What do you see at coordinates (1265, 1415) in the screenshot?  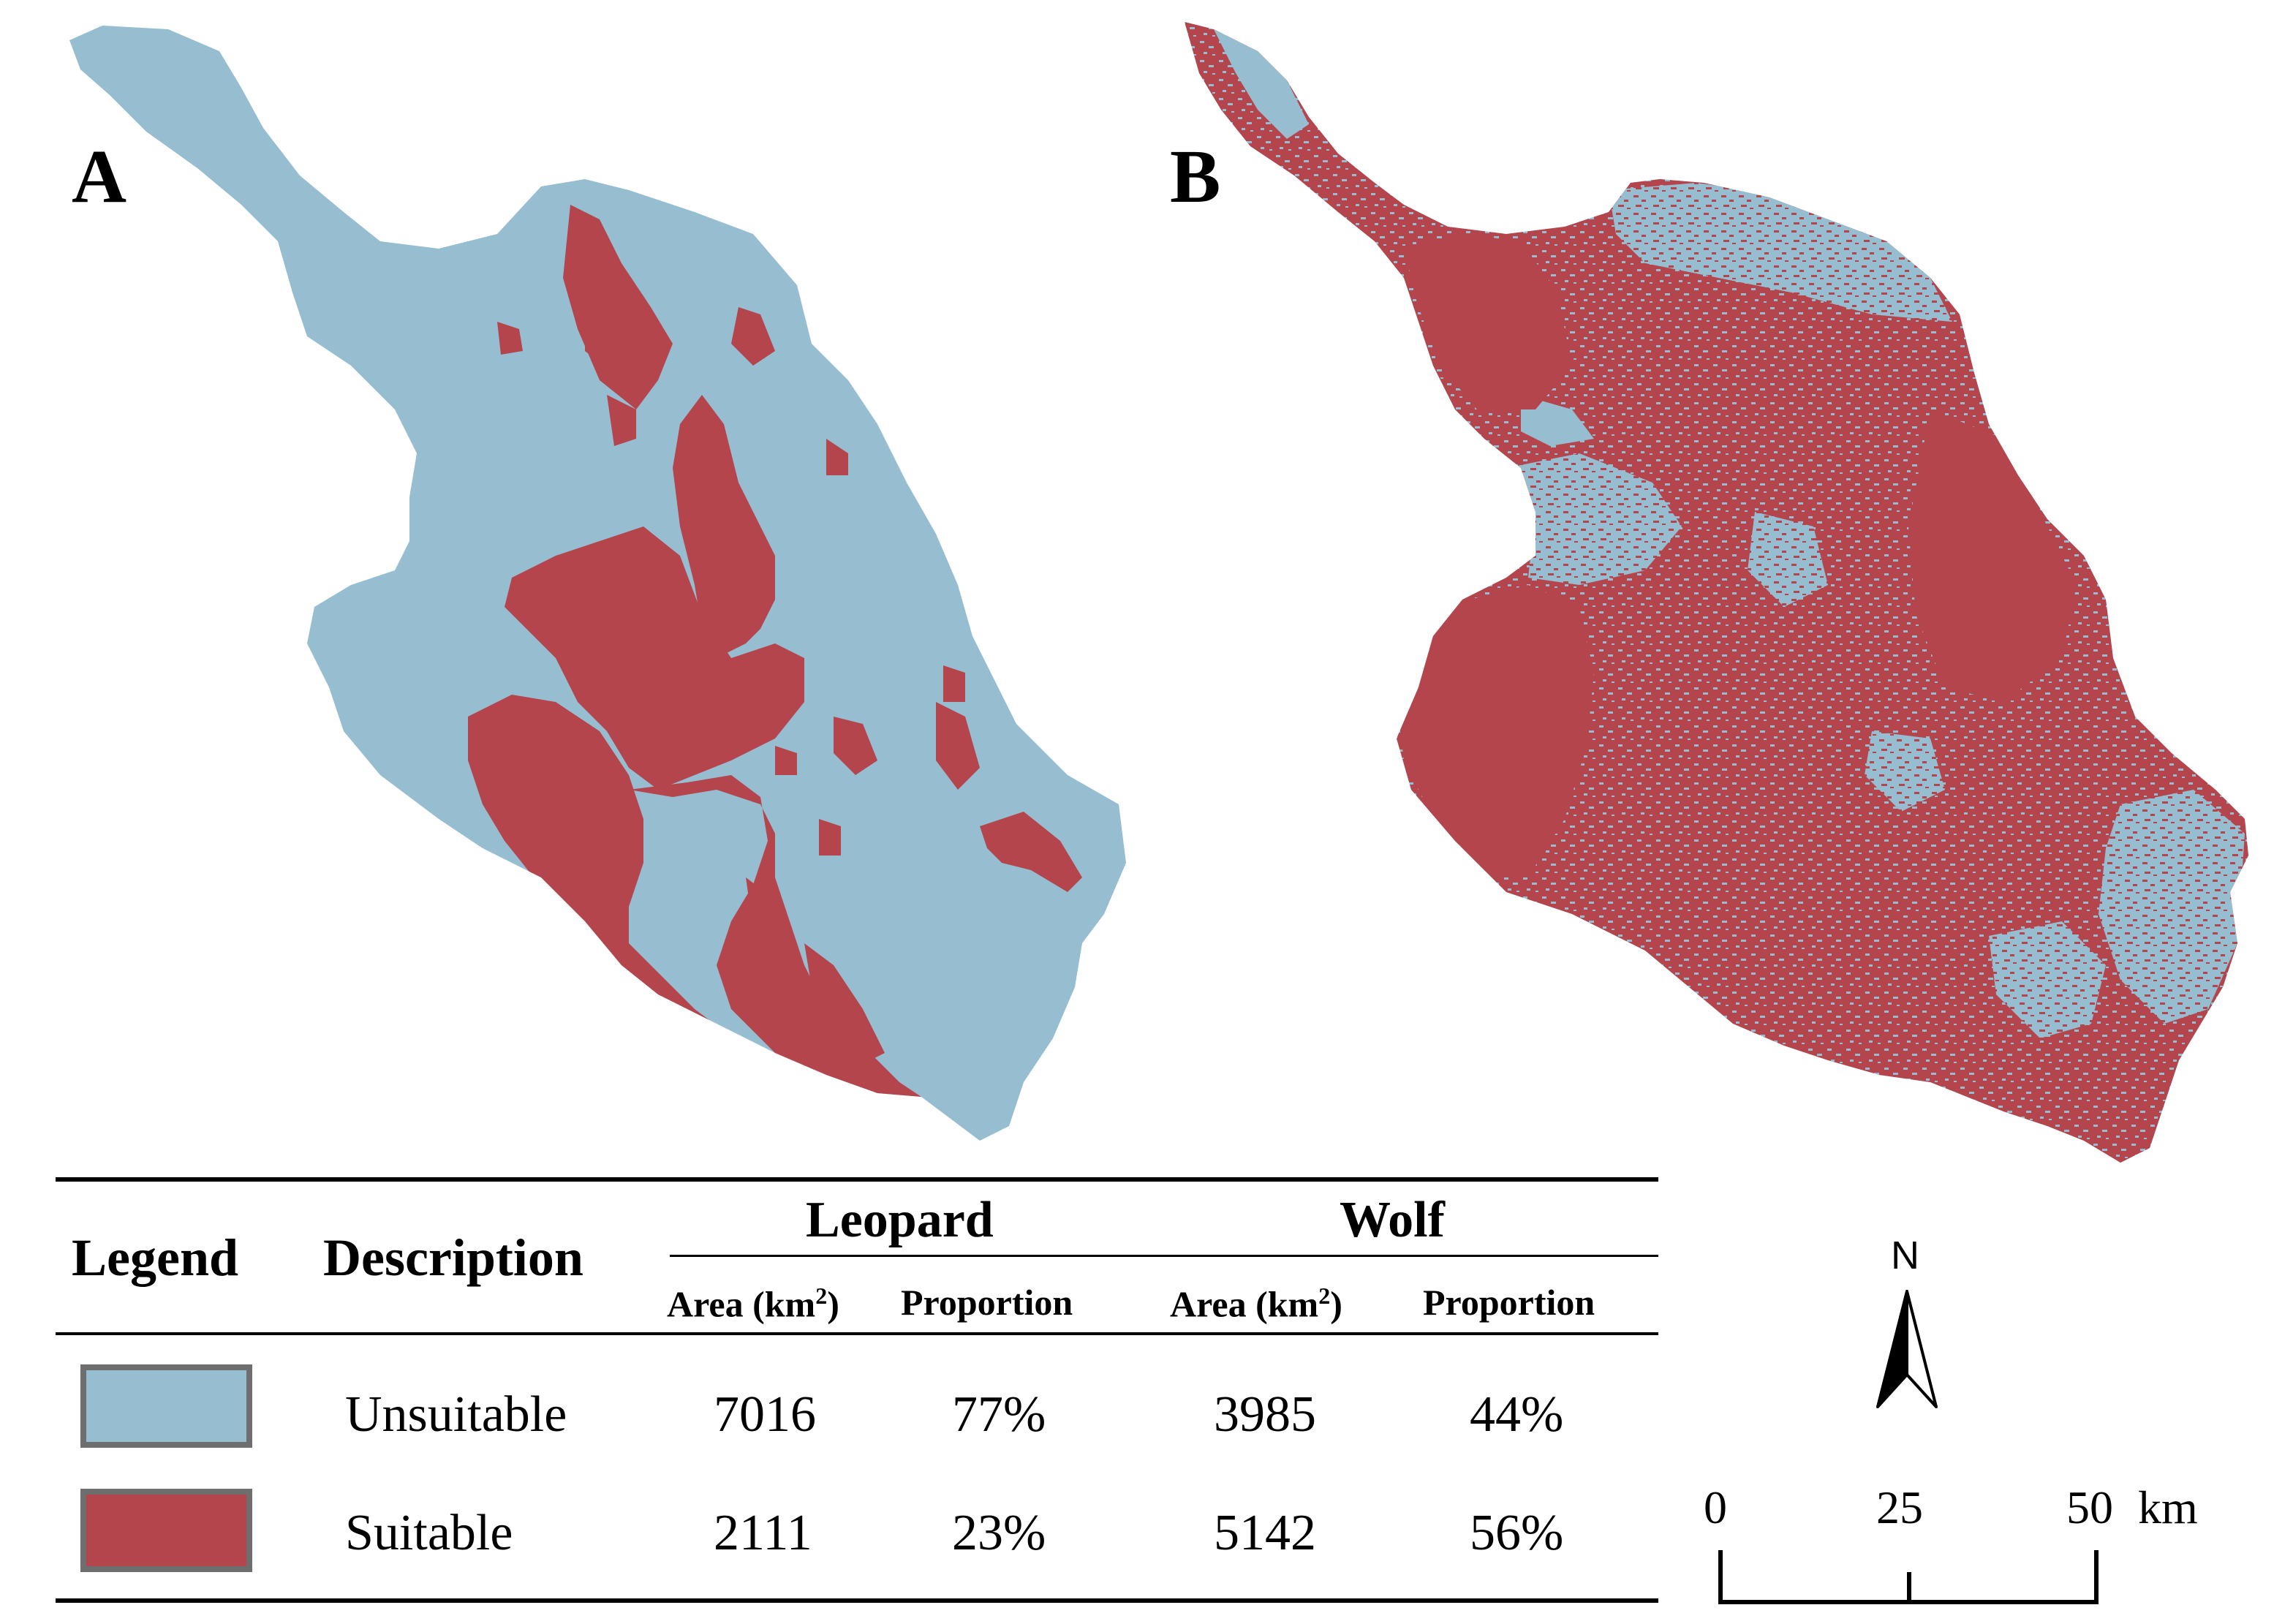 I see `row-unsuitable-wolf-area: 3985` at bounding box center [1265, 1415].